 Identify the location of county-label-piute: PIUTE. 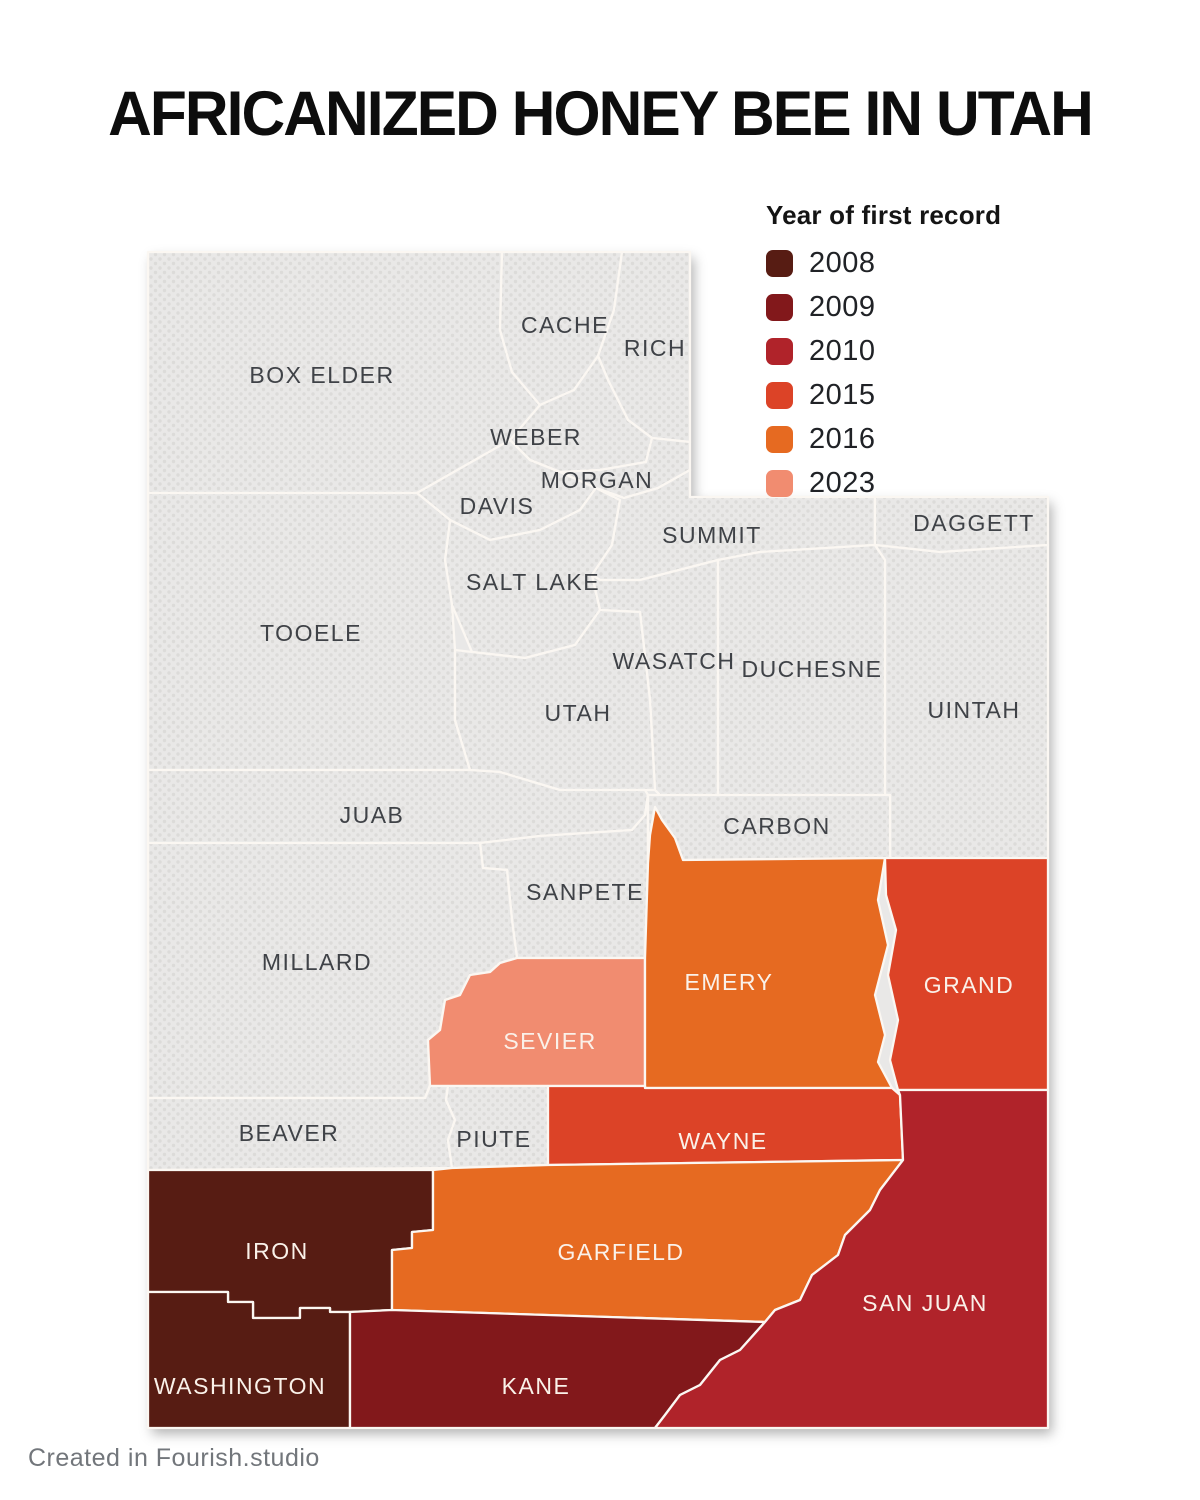
(493, 1139).